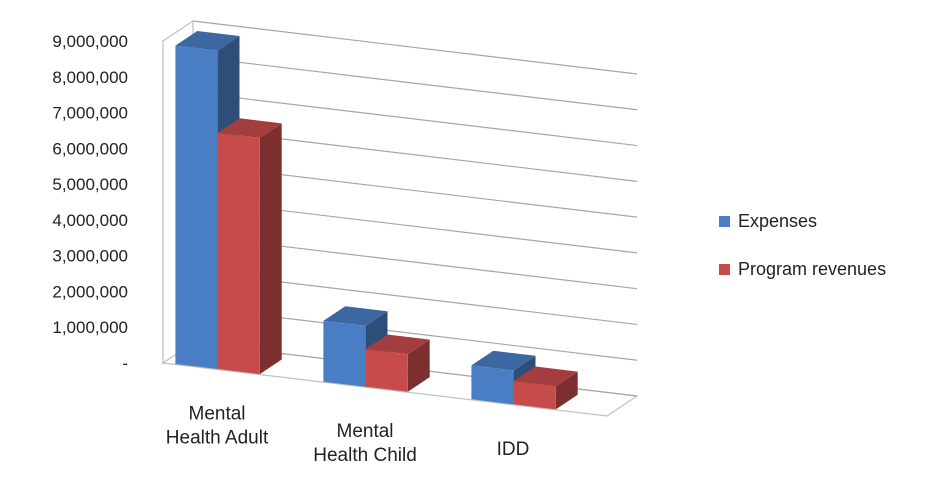 This screenshot has width=941, height=484. Describe the element at coordinates (90, 327) in the screenshot. I see `y-tick-label: 1,000,000` at that location.